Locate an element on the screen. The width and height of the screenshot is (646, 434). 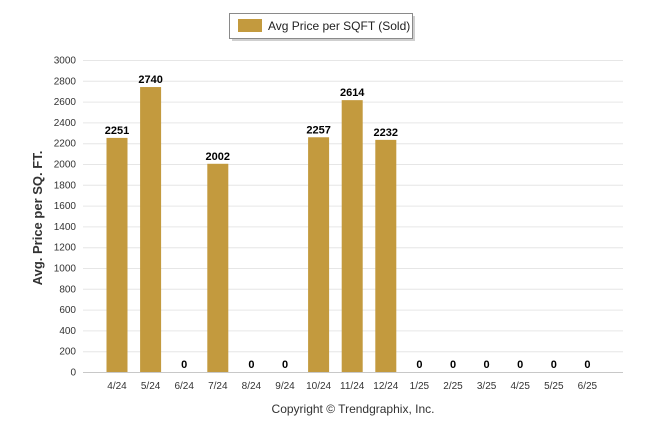
x-tick-label: 10/24 is located at coordinates (318, 386).